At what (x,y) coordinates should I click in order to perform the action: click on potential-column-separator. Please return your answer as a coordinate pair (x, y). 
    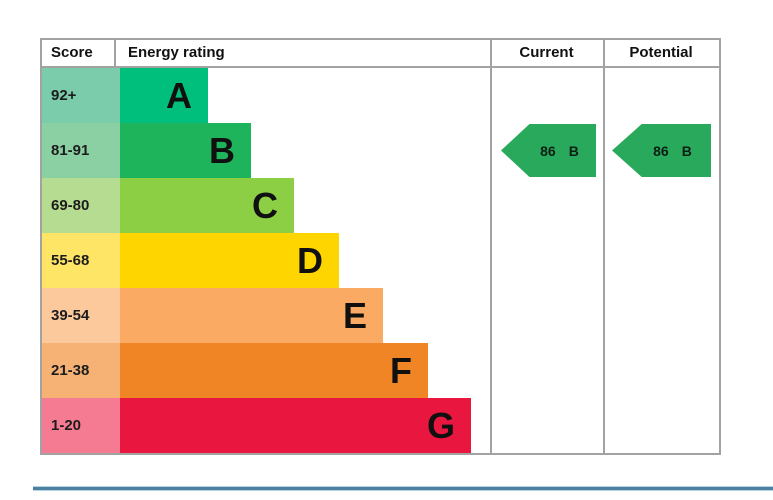
    Looking at the image, I should click on (604, 246).